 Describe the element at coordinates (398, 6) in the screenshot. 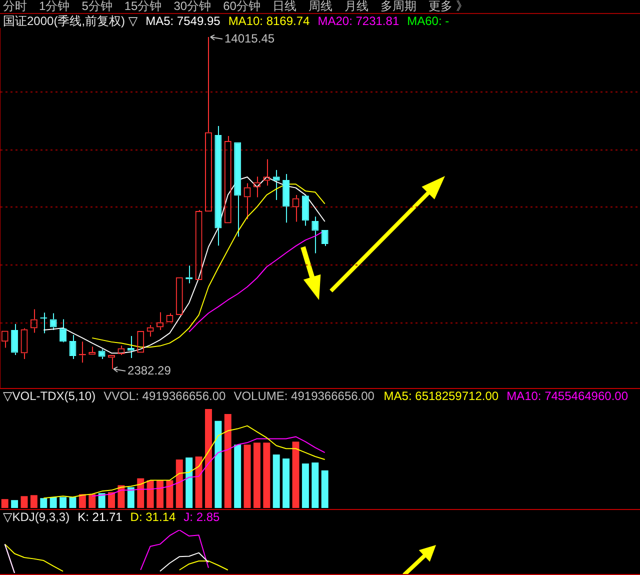

I see `text: 多周期` at that location.